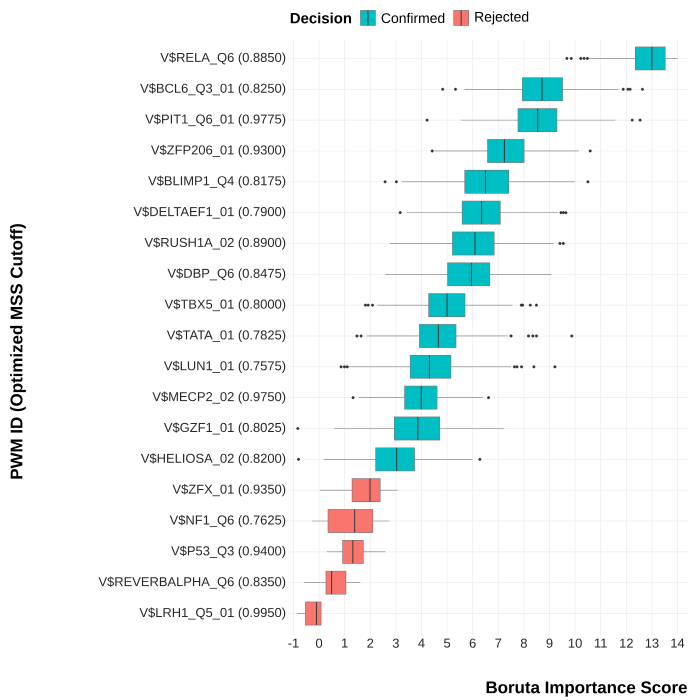 The height and width of the screenshot is (700, 694). I want to click on x-tick-label: 4, so click(421, 643).